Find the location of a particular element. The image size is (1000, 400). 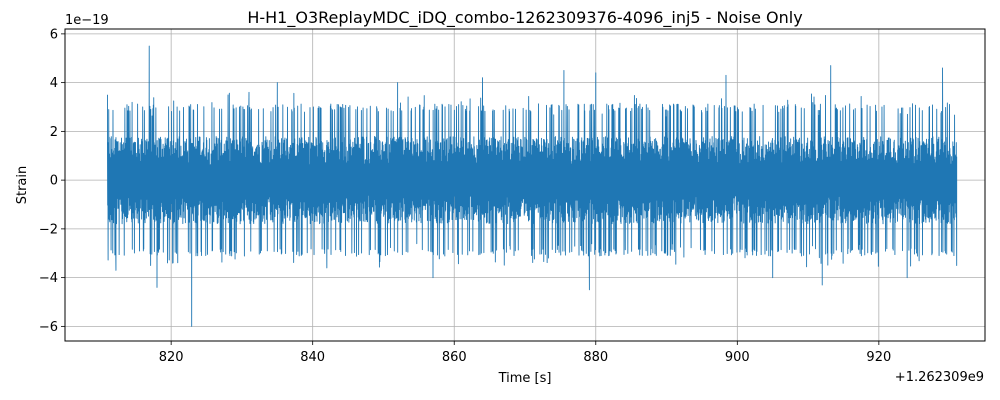

y-tick-label: −4 is located at coordinates (48, 278).